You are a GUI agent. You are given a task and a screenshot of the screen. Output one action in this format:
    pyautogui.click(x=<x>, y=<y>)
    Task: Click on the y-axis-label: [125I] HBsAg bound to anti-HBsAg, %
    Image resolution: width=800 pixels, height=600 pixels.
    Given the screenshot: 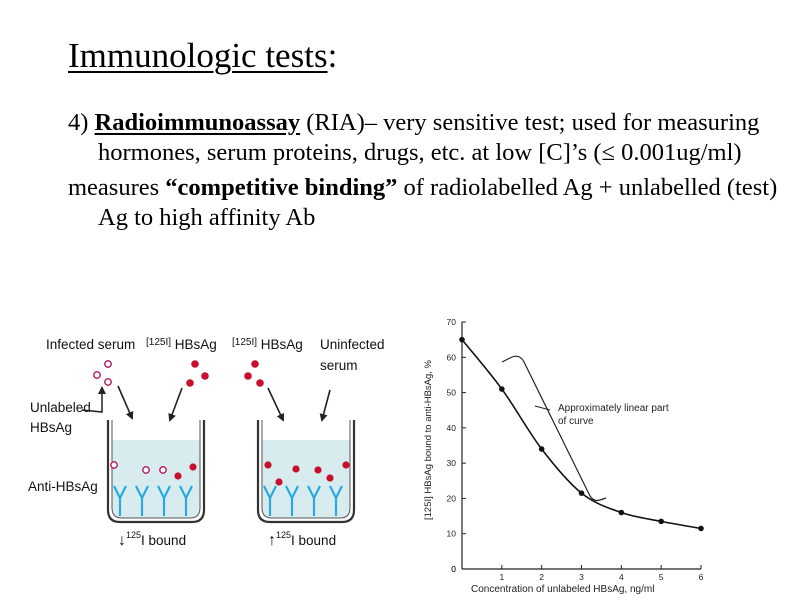 What is the action you would take?
    pyautogui.click(x=428, y=439)
    